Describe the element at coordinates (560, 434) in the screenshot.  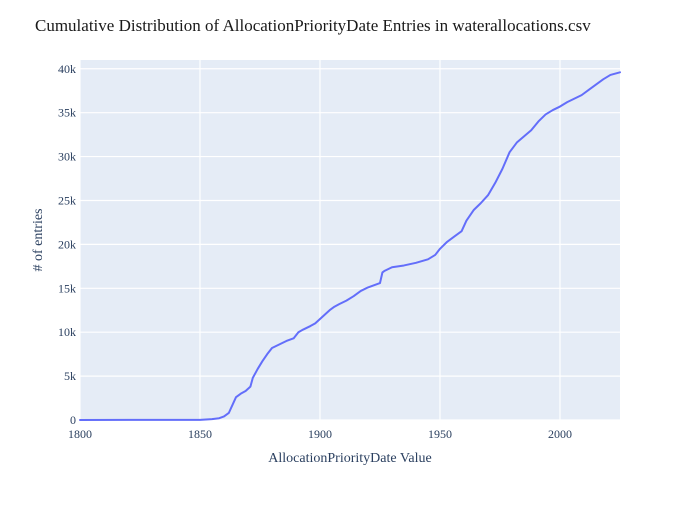
I see `x-tick-label: 2000` at that location.